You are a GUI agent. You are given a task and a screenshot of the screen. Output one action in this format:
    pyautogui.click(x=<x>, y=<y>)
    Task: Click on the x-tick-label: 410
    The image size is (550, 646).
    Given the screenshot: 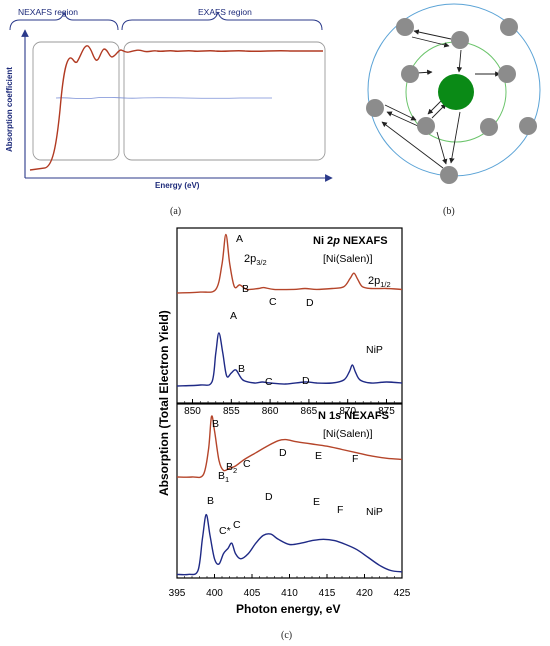 What is the action you would take?
    pyautogui.click(x=289, y=593)
    